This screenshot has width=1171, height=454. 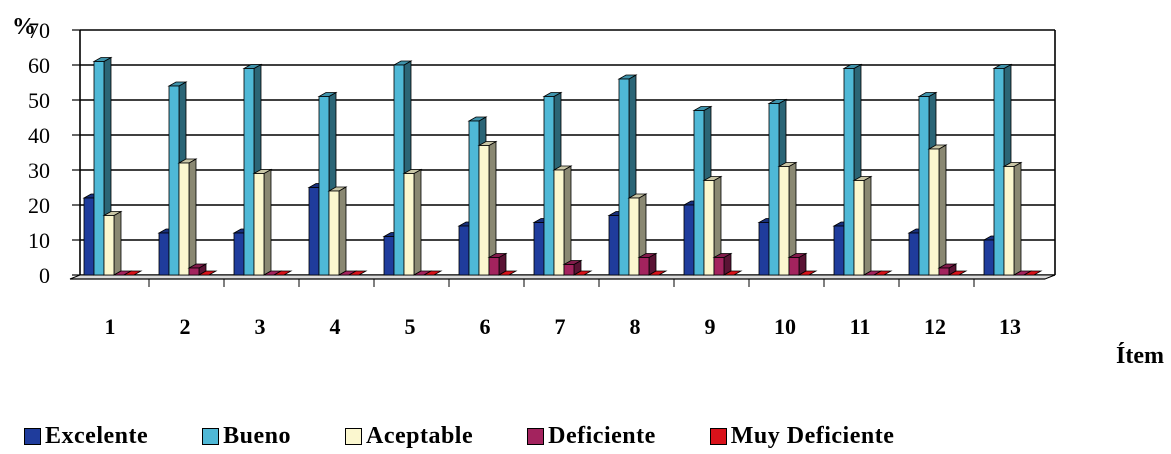 I want to click on legend-item: Aceptable, so click(x=409, y=436).